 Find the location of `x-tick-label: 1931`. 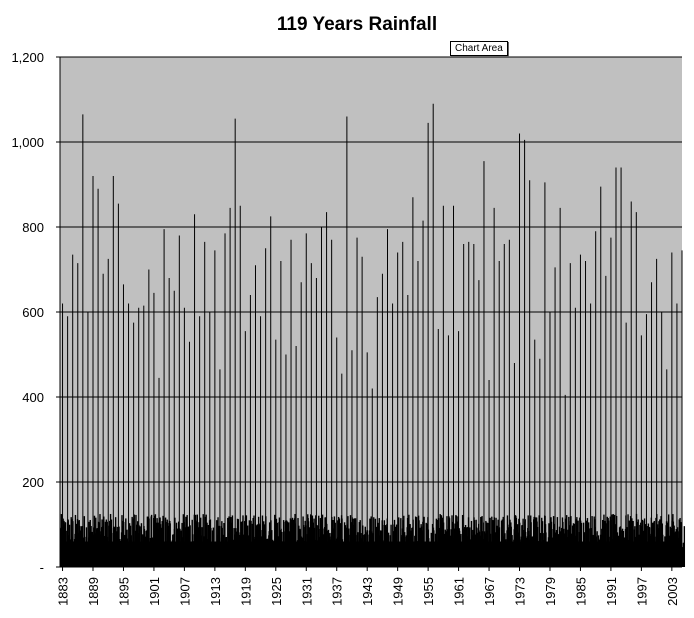

x-tick-label: 1931 is located at coordinates (306, 591).